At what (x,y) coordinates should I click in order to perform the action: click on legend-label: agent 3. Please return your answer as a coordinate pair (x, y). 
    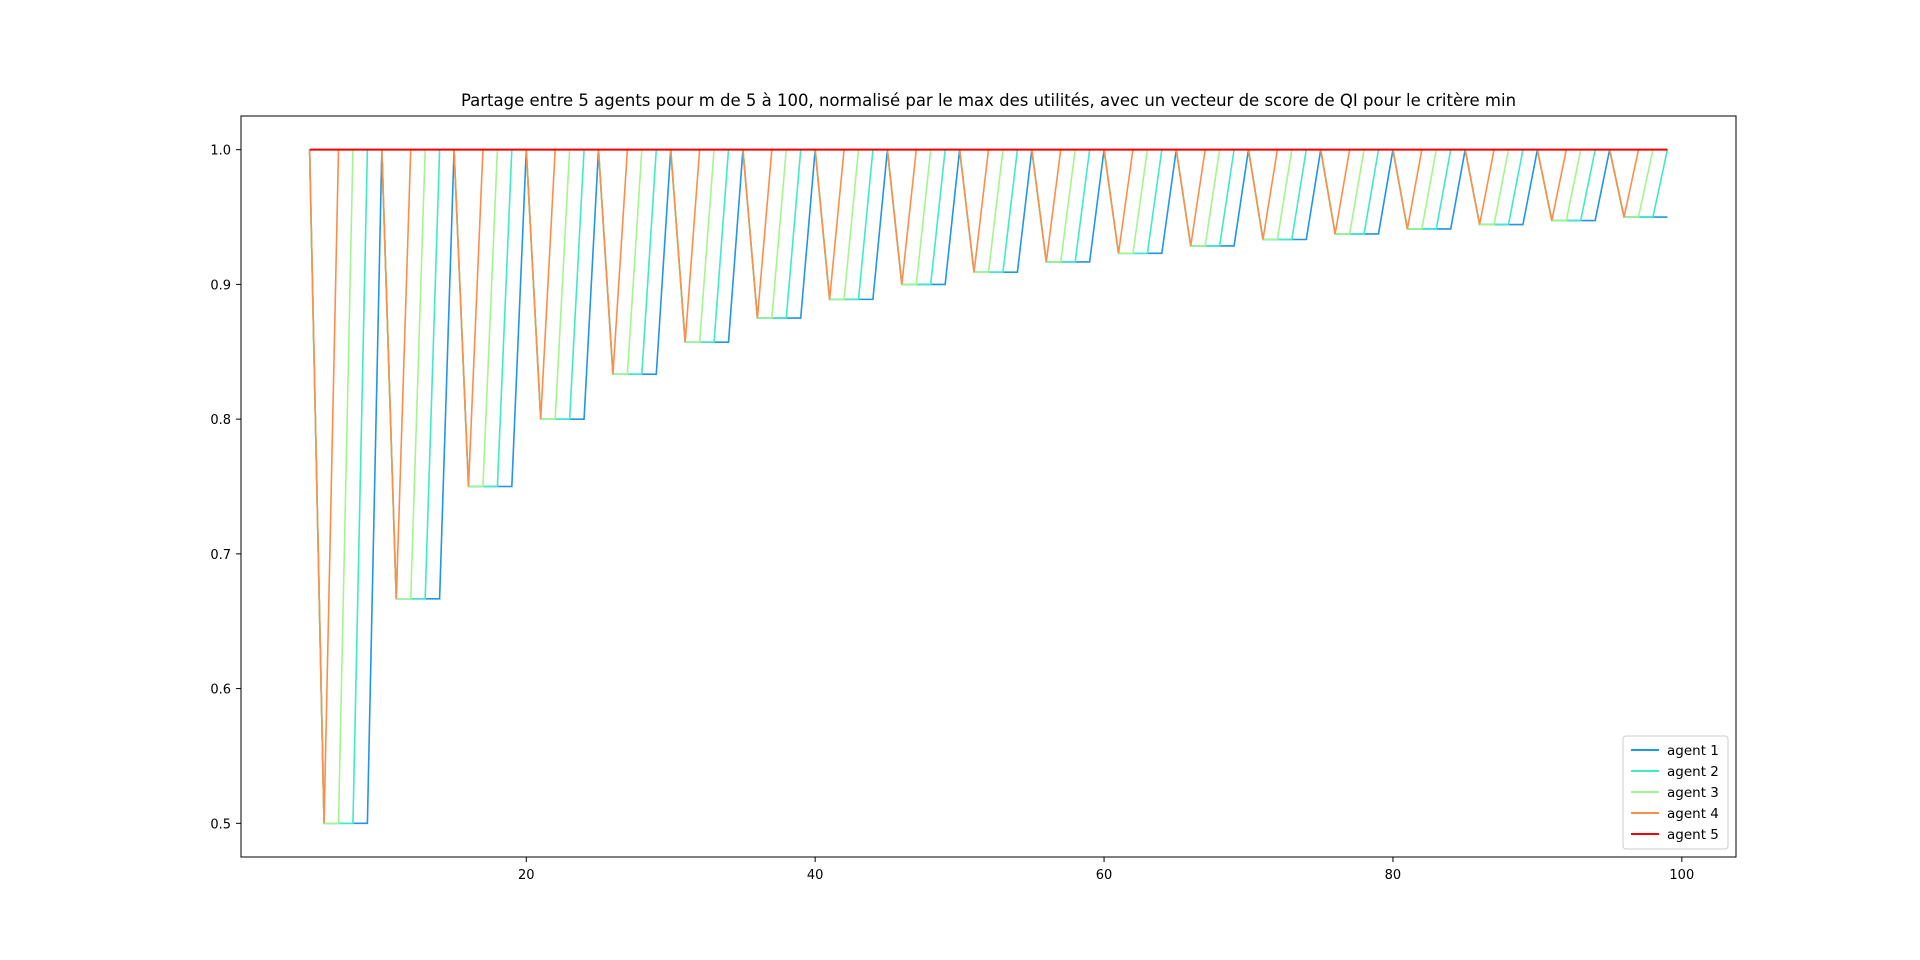
    Looking at the image, I should click on (1693, 793).